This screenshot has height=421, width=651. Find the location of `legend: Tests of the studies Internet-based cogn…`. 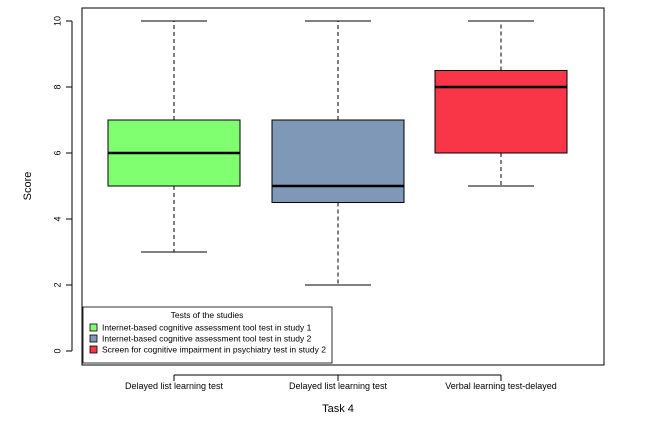

legend: Tests of the studies Internet-based cogn… is located at coordinates (207, 335).